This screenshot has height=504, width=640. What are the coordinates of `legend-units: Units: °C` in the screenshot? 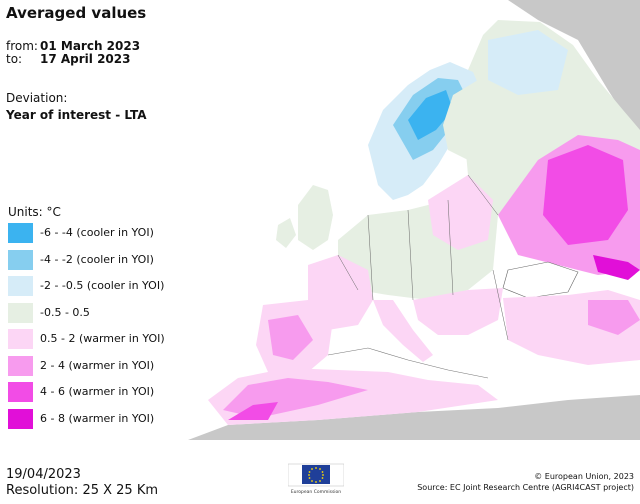 It's located at (34, 212).